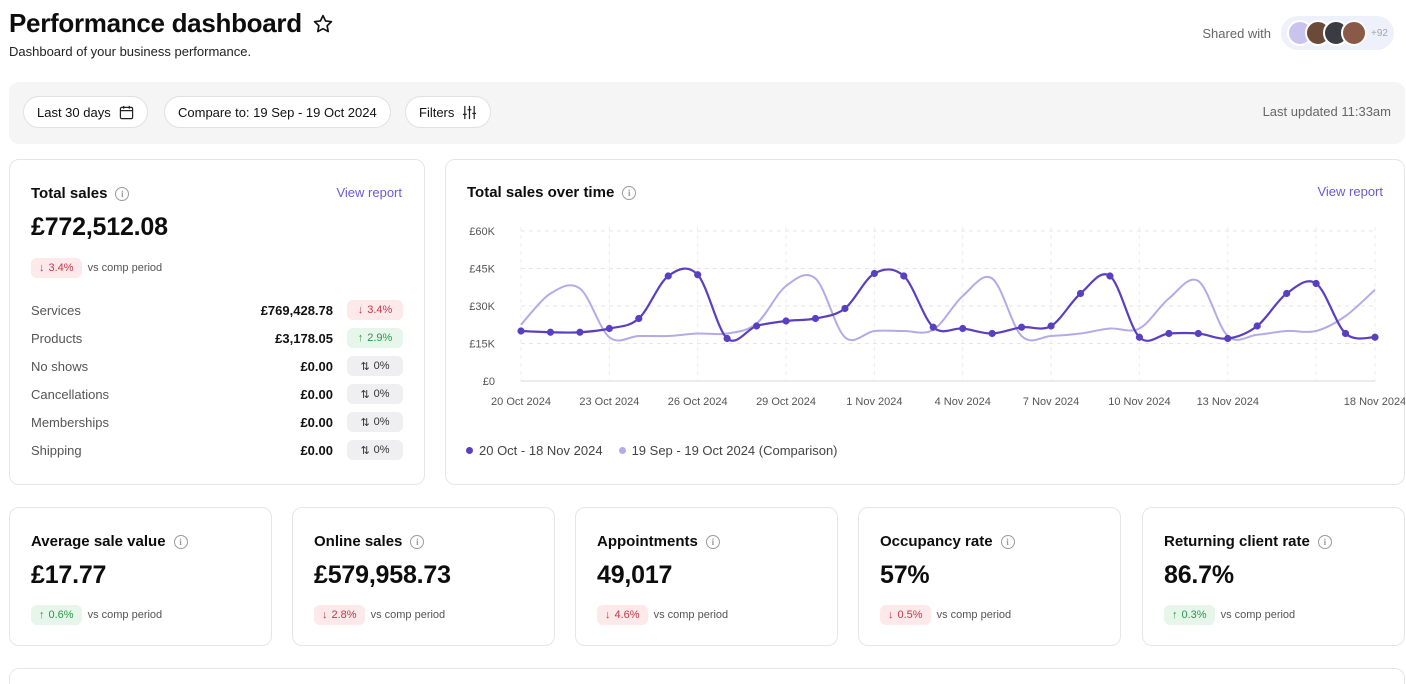 This screenshot has width=1406, height=684. Describe the element at coordinates (707, 676) in the screenshot. I see `next-section-card` at that location.